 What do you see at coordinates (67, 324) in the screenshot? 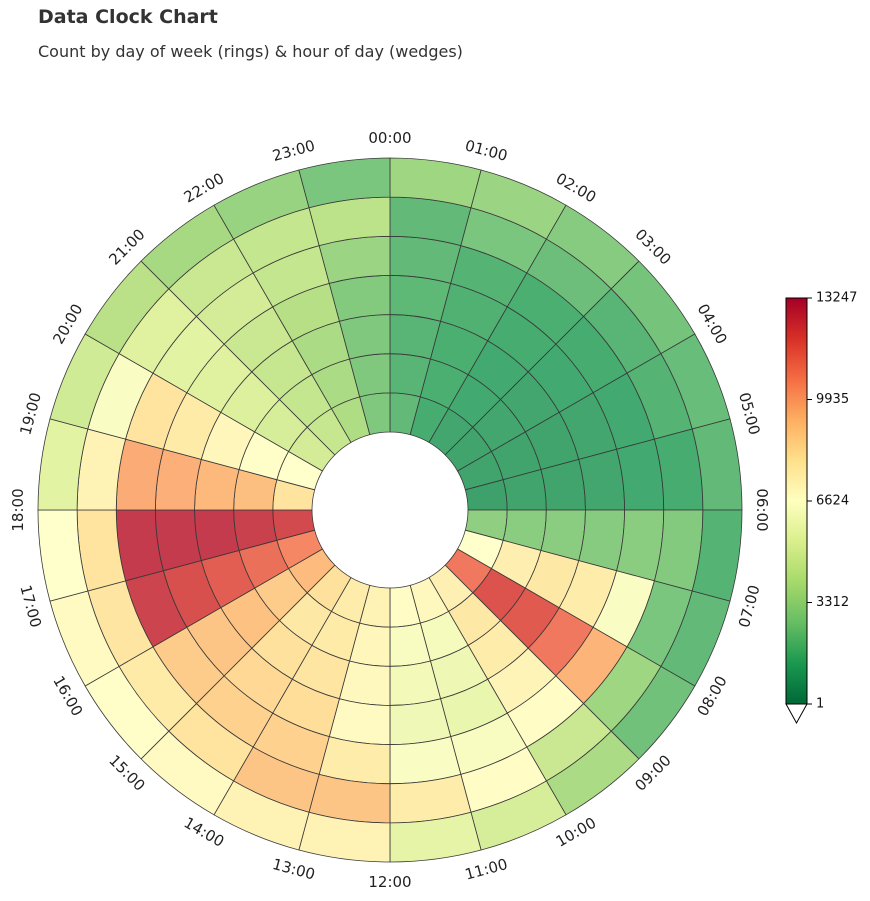
I see `hour-label-2000: 20:00` at bounding box center [67, 324].